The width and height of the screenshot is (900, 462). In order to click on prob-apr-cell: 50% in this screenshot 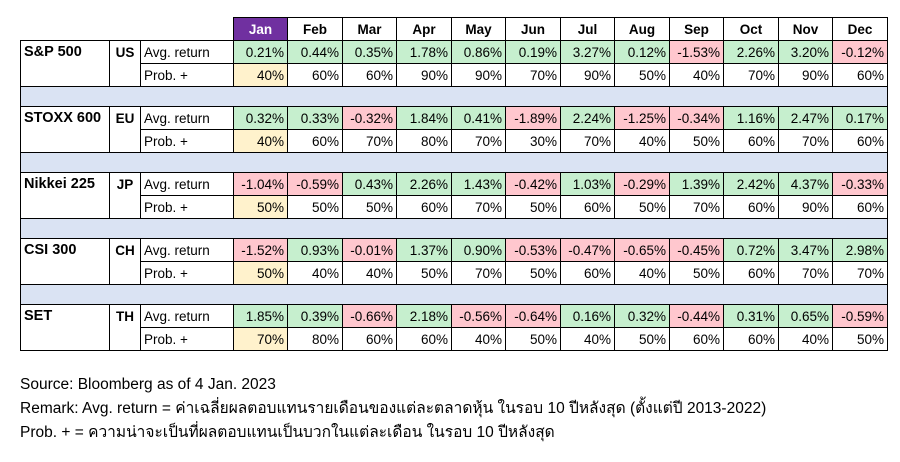, I will do `click(424, 273)`.